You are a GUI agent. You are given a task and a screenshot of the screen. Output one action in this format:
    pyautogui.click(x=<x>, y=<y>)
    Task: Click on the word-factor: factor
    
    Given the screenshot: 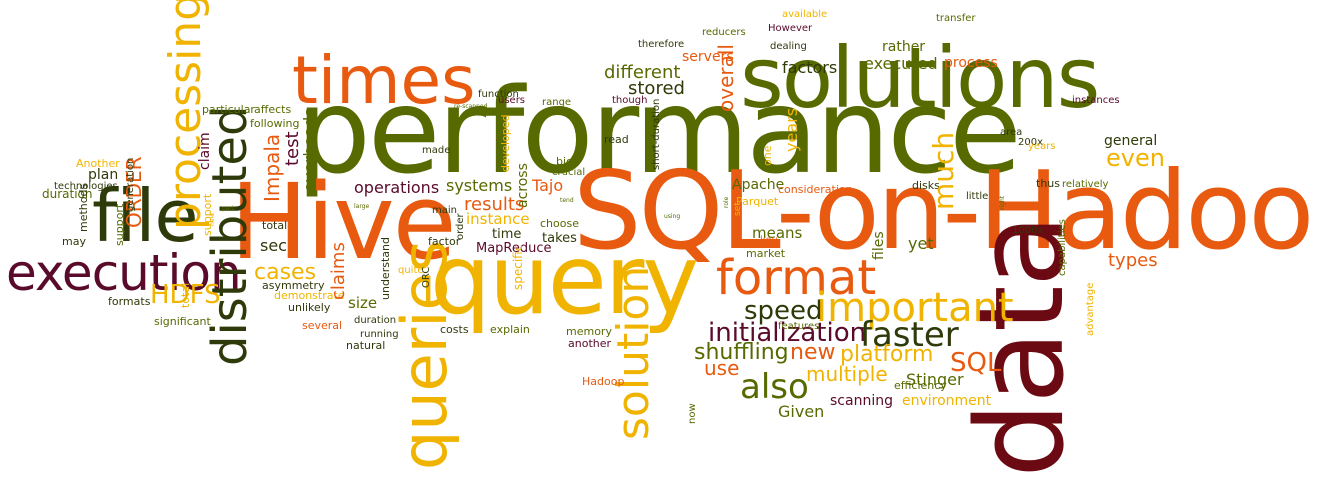 What is the action you would take?
    pyautogui.click(x=444, y=241)
    